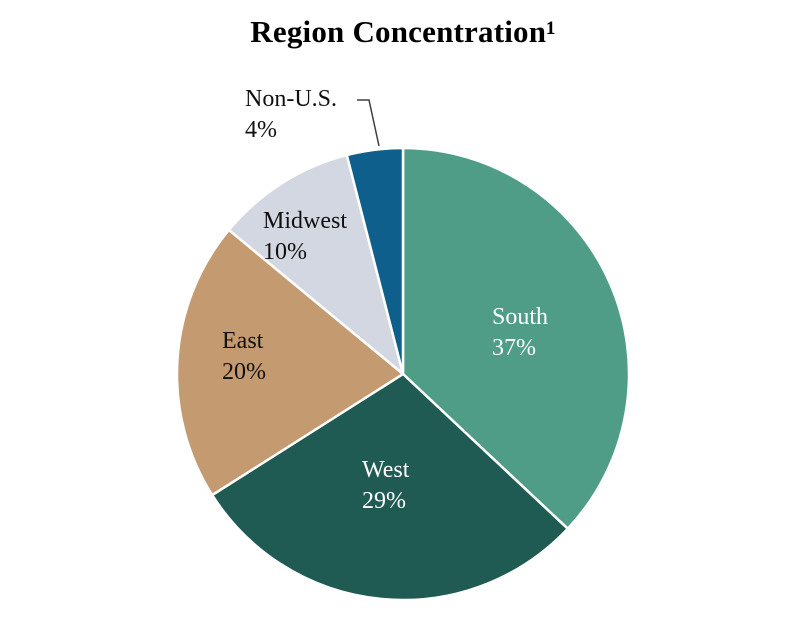 Image resolution: width=806 pixels, height=632 pixels. I want to click on label-east: East 20%, so click(244, 357).